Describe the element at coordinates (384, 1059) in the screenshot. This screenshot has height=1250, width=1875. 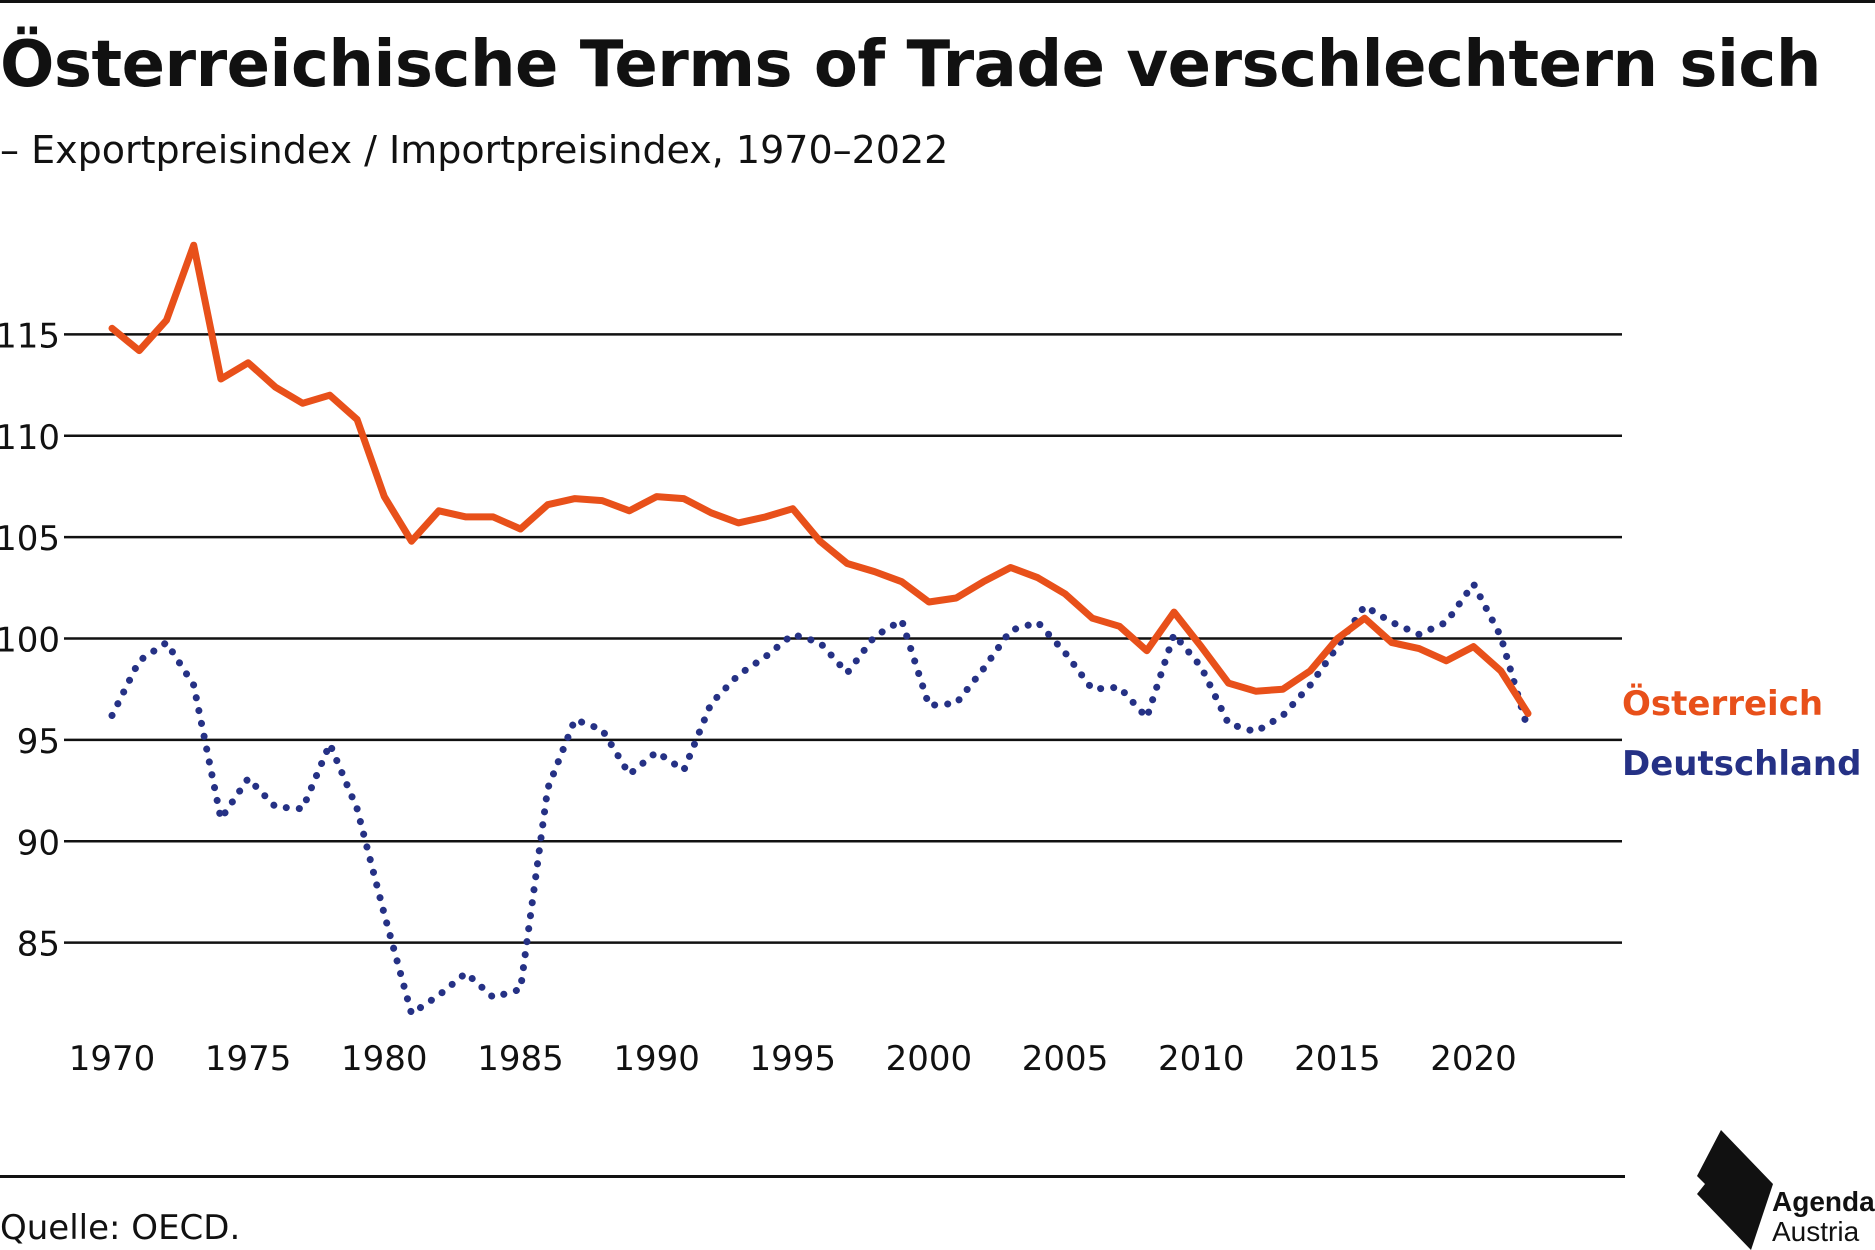
I see `x-tick-label: 1980` at that location.